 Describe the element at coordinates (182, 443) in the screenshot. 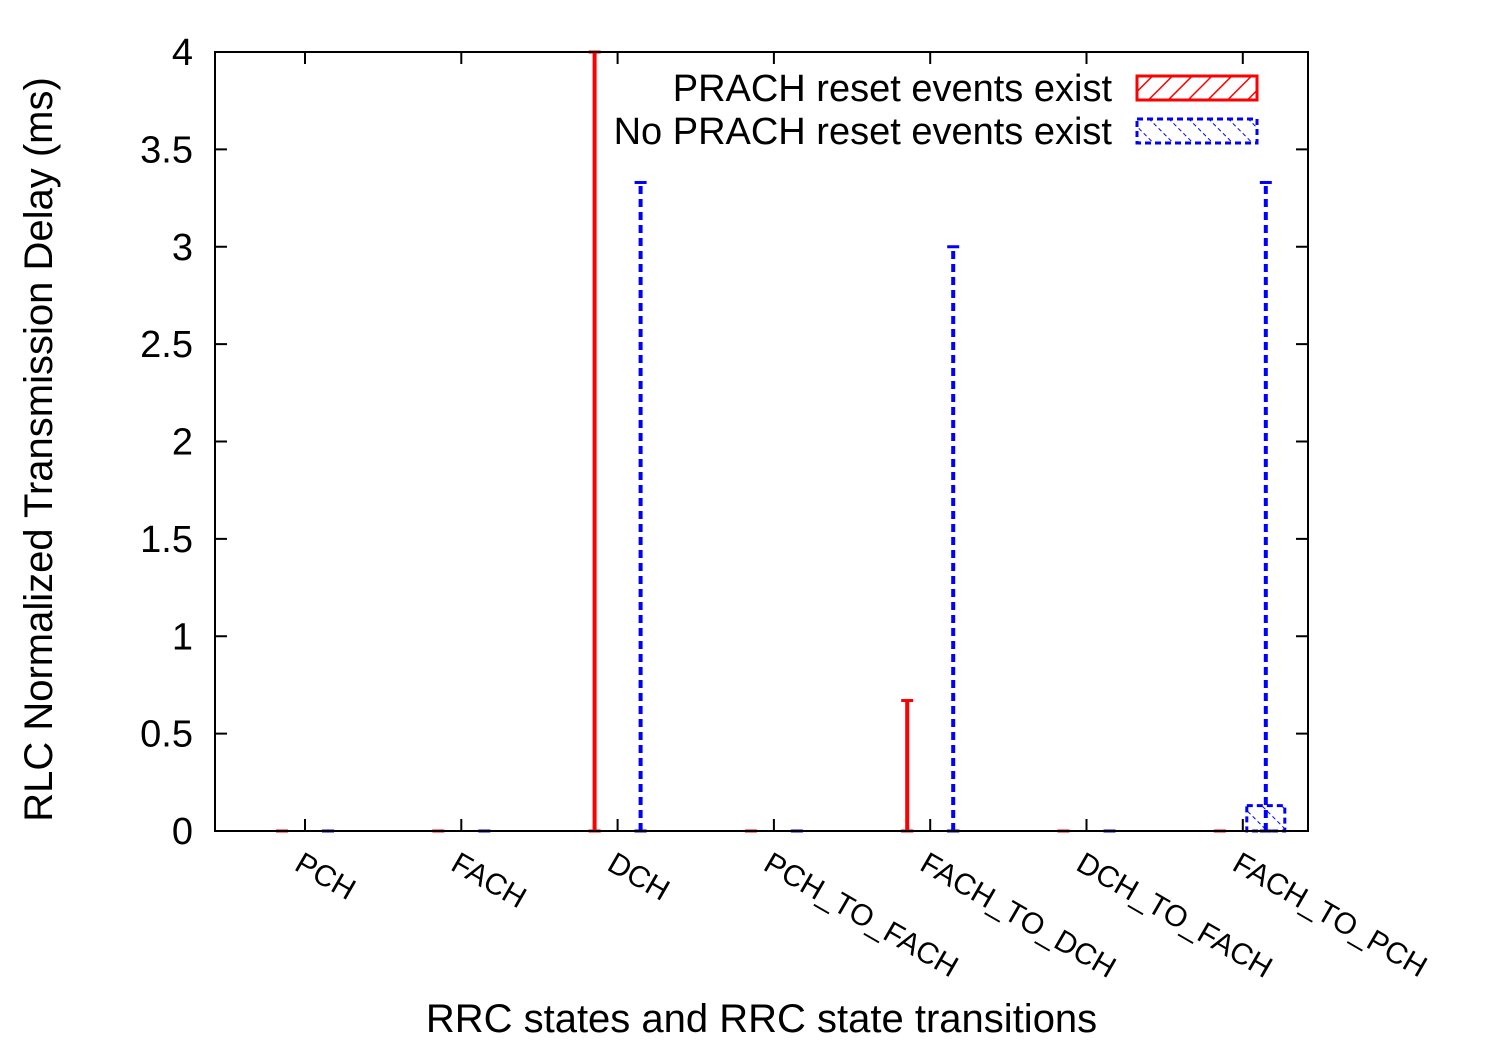

I see `y-tick-label: 2` at that location.